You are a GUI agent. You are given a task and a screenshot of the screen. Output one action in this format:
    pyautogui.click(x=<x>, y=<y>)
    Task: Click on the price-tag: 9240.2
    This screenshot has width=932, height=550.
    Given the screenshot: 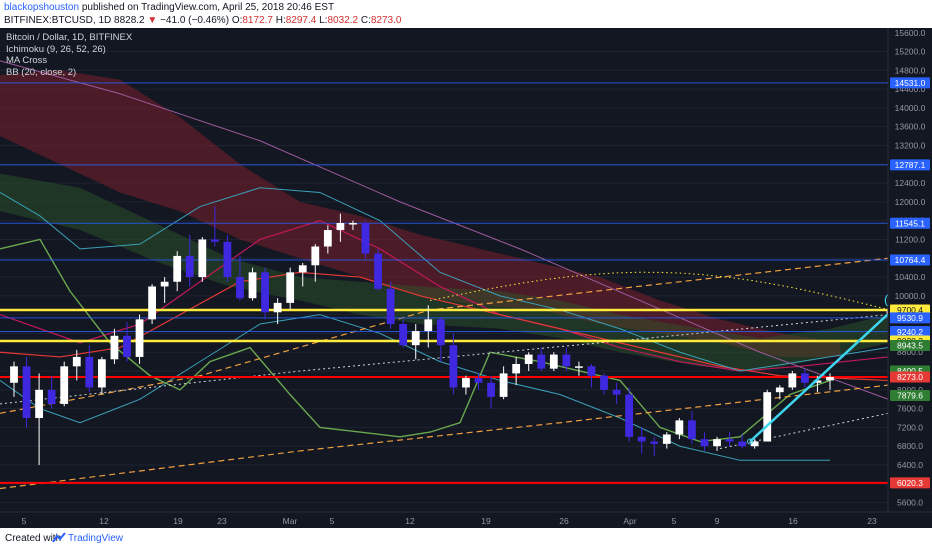 What is the action you would take?
    pyautogui.click(x=910, y=332)
    